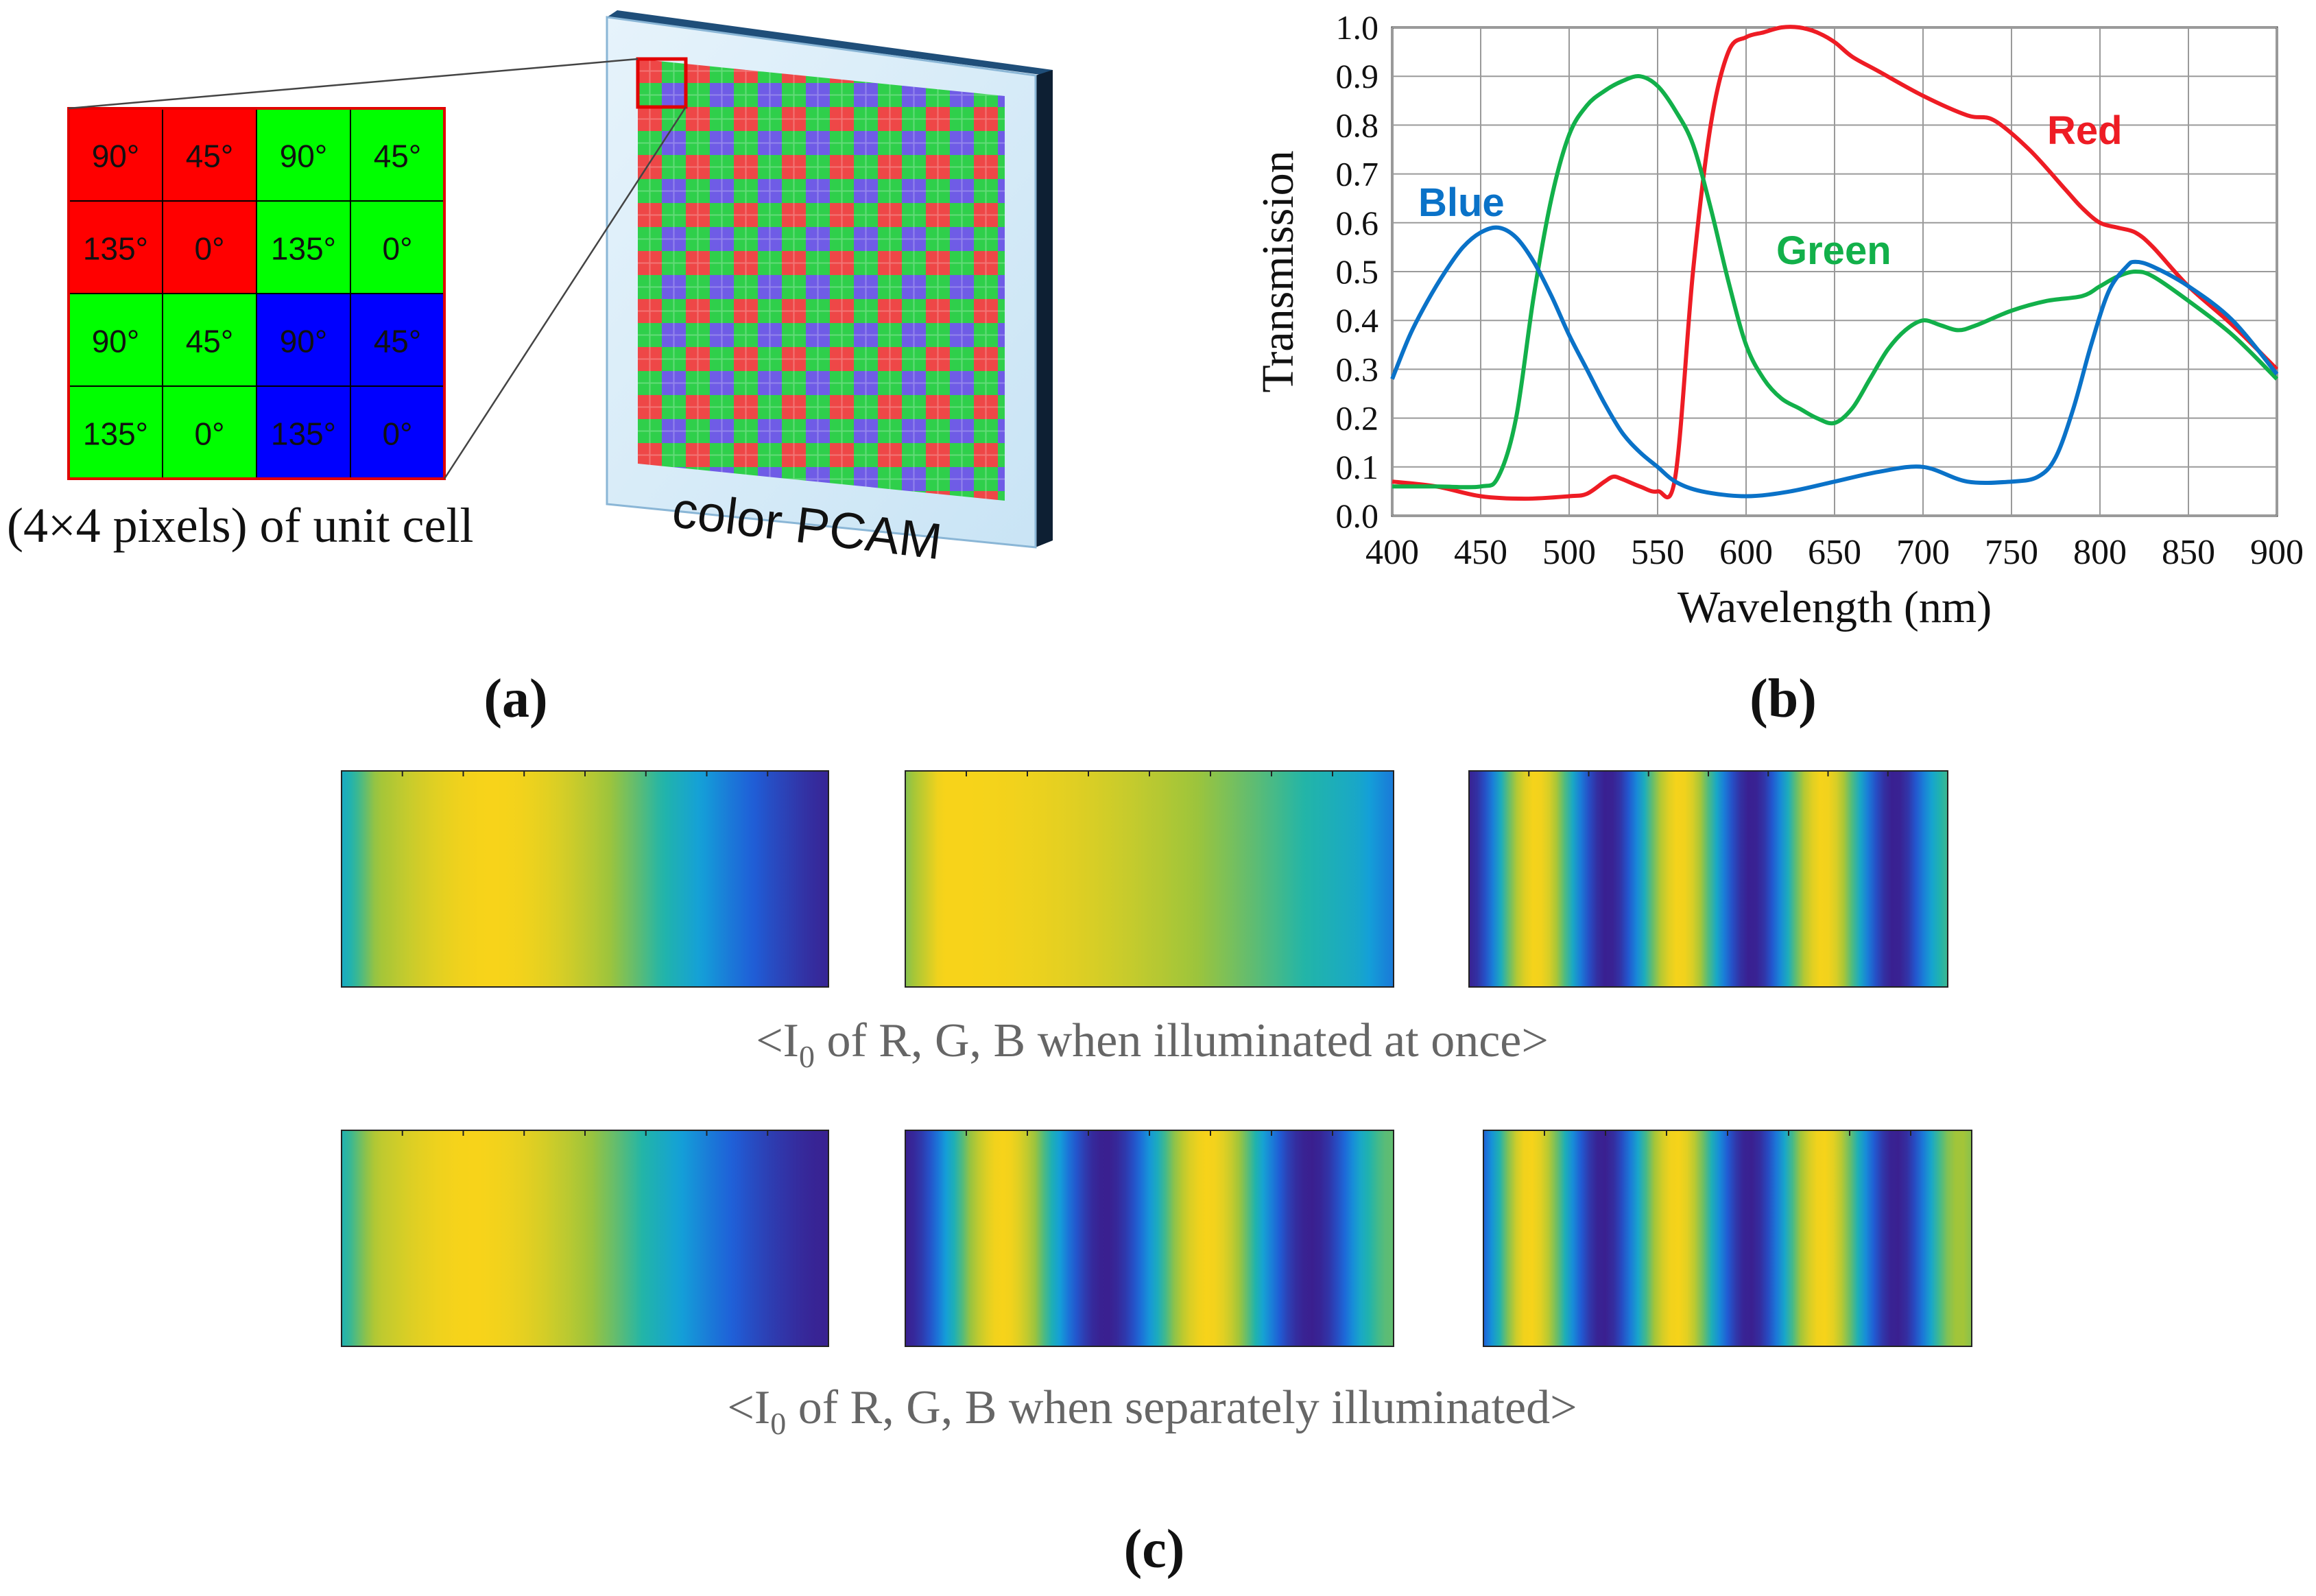 This screenshot has width=2316, height=1596. I want to click on y-tick-label: 1.0, so click(1357, 28).